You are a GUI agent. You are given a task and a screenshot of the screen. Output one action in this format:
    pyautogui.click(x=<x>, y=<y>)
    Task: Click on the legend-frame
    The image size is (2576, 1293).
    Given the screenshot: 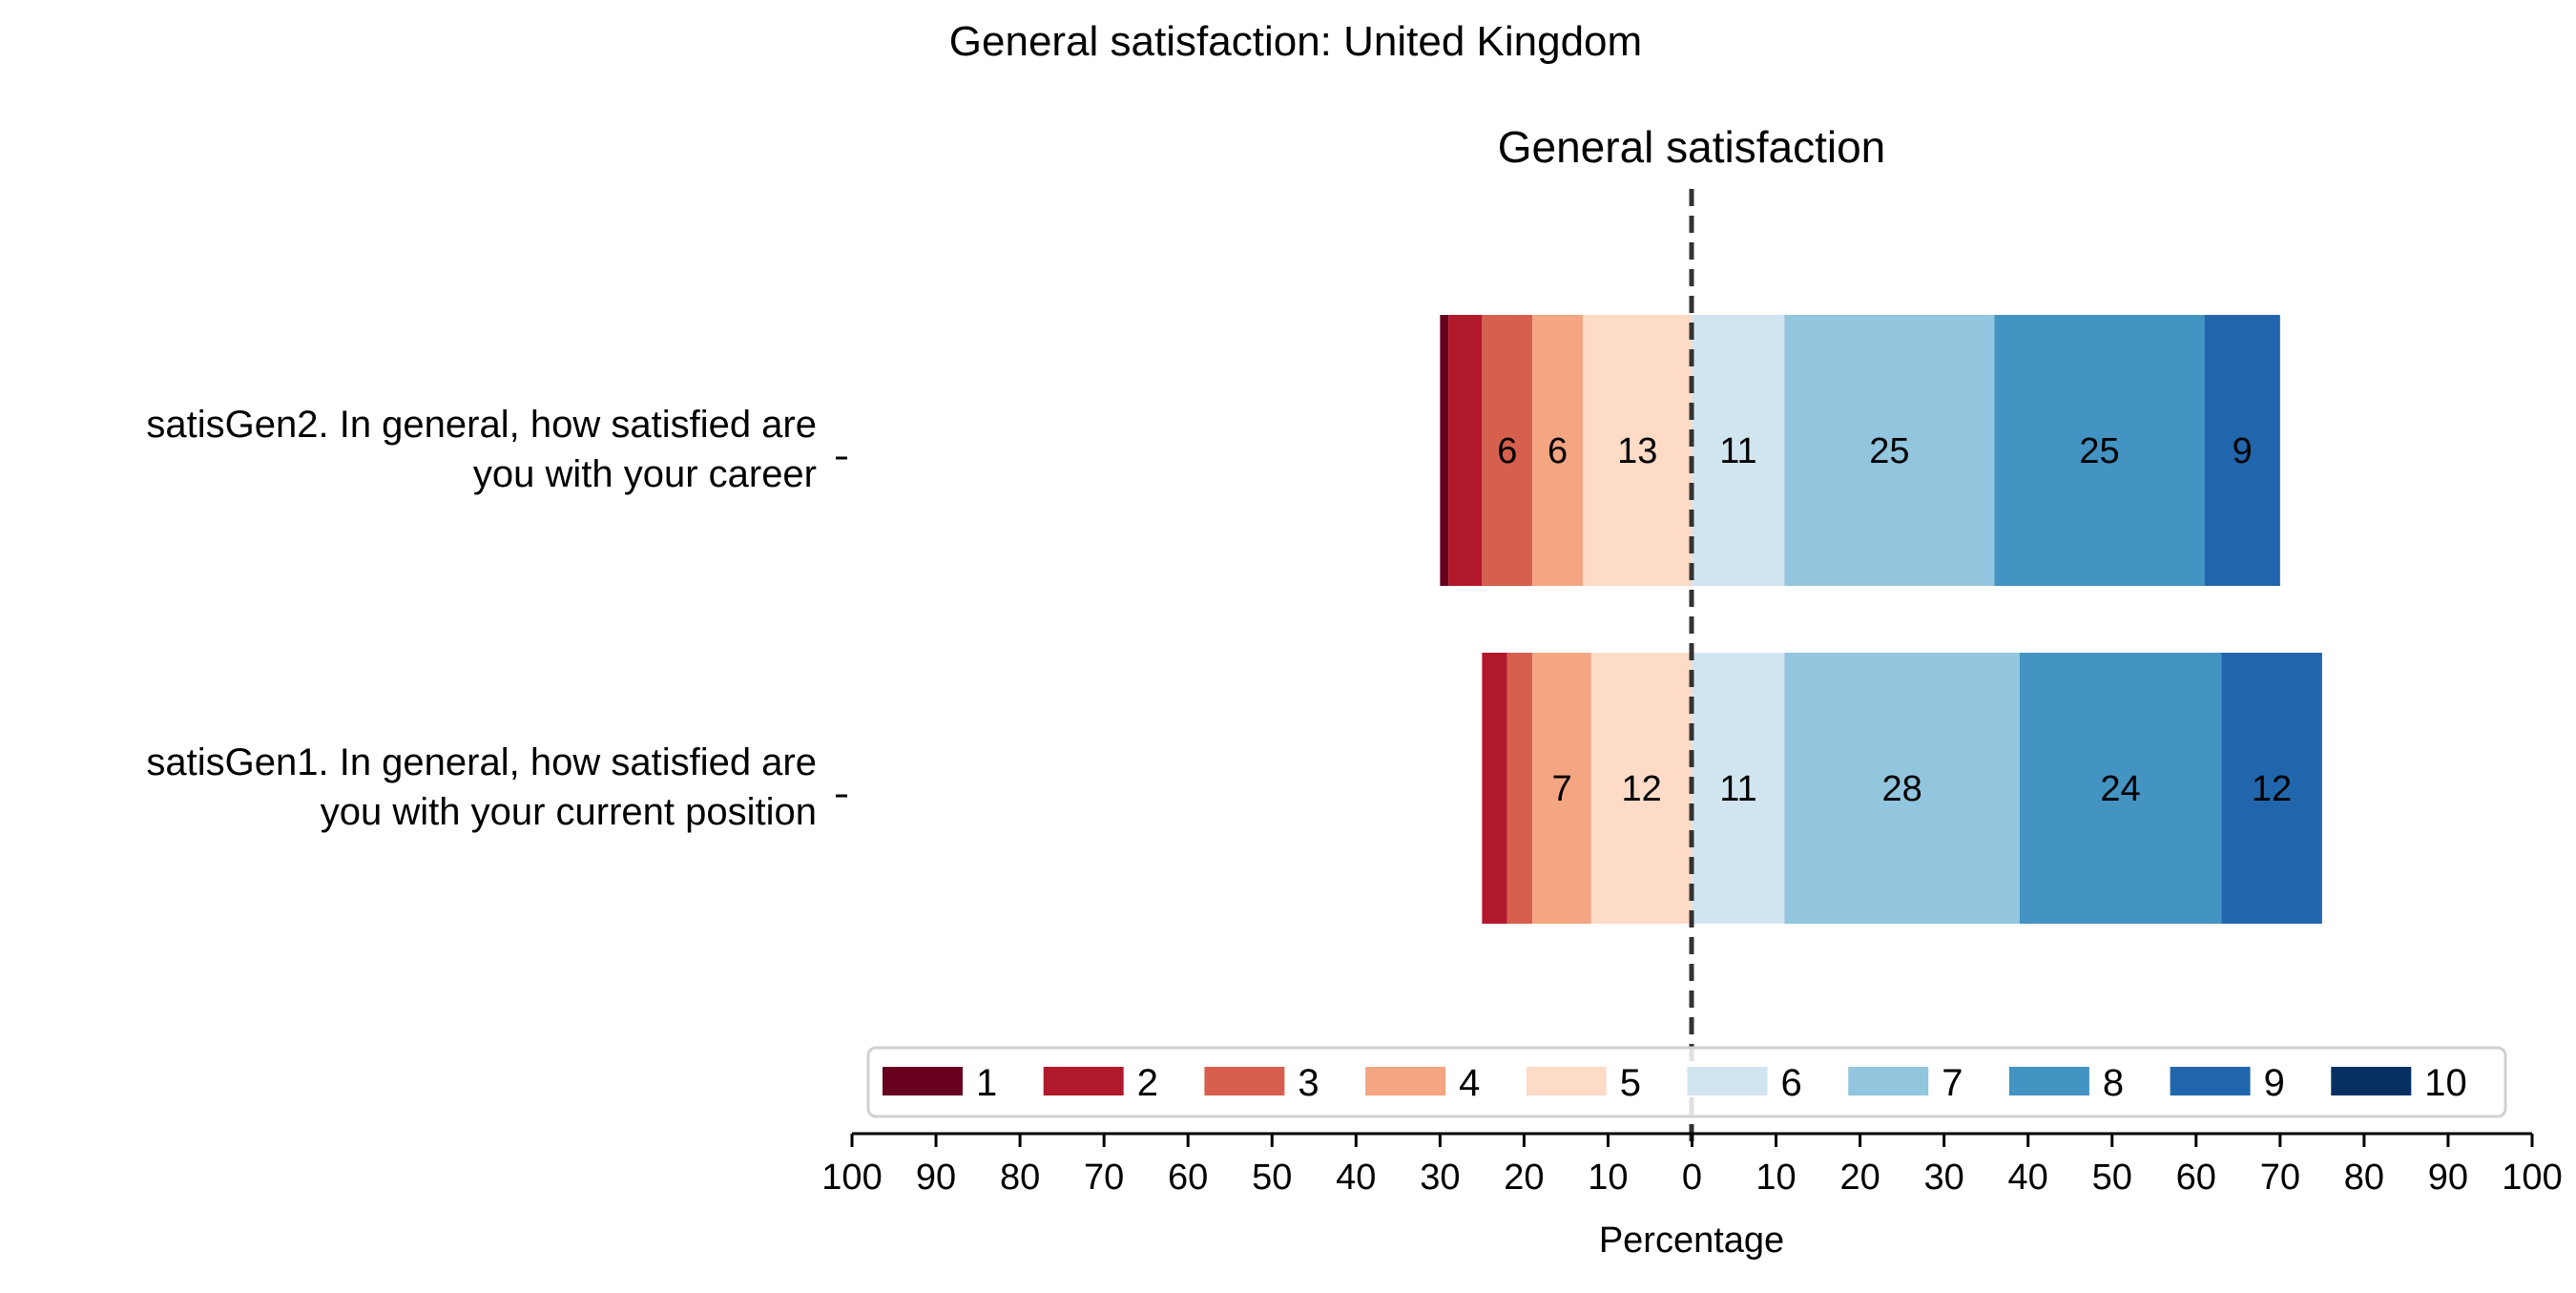 What is the action you would take?
    pyautogui.click(x=1686, y=1082)
    